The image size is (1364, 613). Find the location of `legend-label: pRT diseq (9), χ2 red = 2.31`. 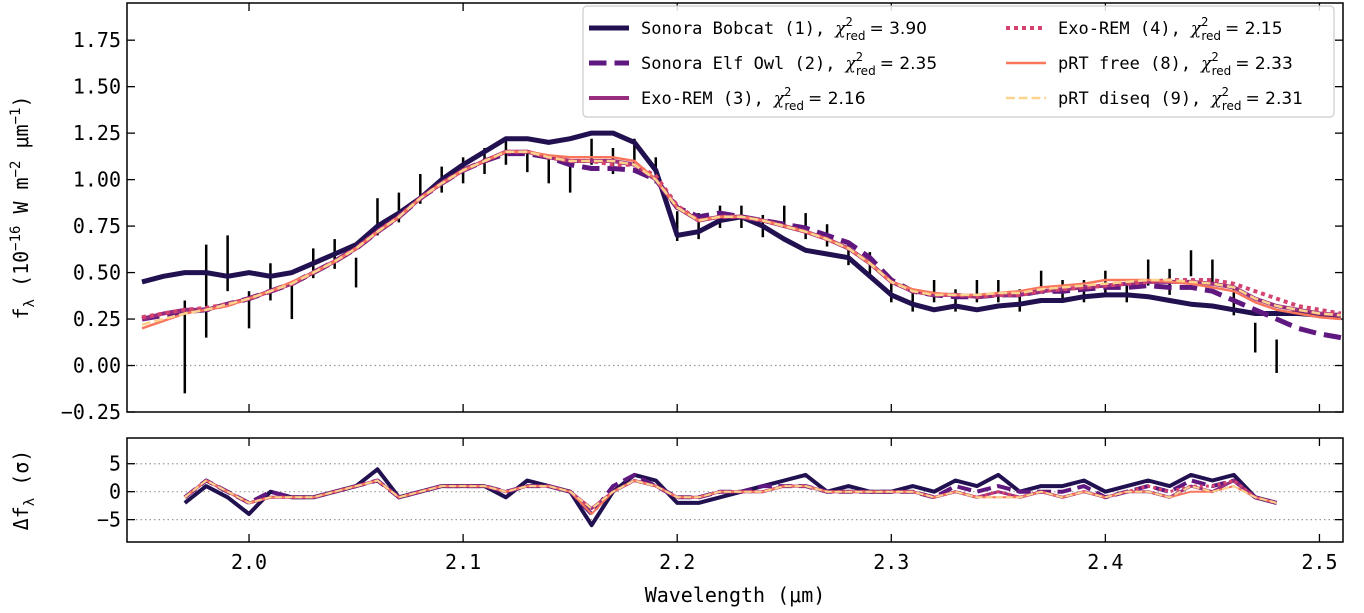

legend-label: pRT diseq (9), χ2 red = 2.31 is located at coordinates (1180, 99).